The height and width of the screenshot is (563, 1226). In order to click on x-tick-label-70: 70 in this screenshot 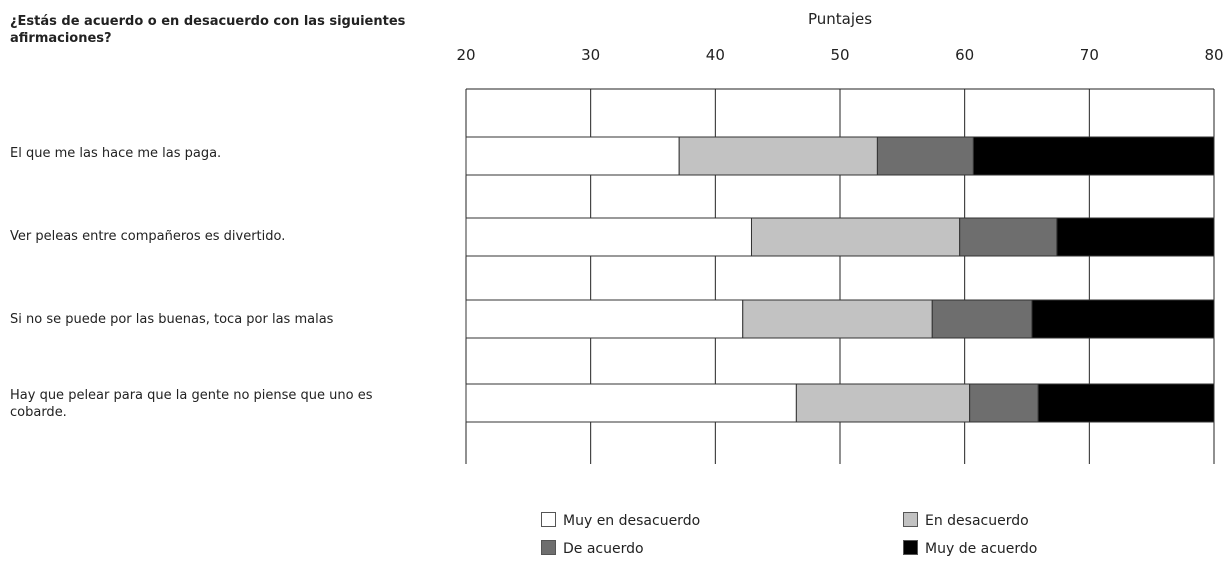, I will do `click(1089, 55)`.